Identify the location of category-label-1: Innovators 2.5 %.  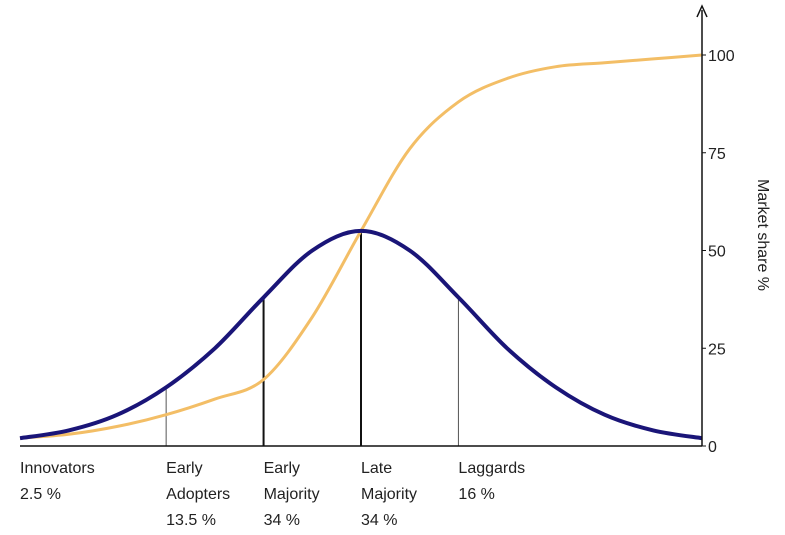
(57, 481).